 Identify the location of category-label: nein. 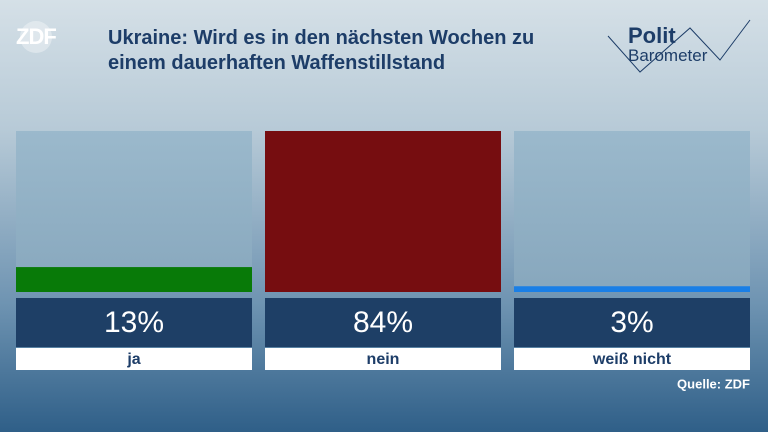
(383, 359).